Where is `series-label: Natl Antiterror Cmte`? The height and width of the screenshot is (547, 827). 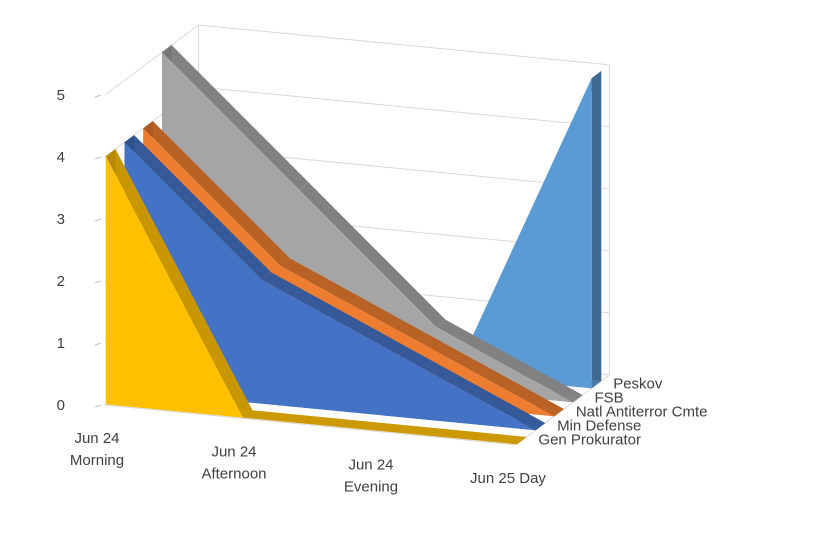 series-label: Natl Antiterror Cmte is located at coordinates (642, 412).